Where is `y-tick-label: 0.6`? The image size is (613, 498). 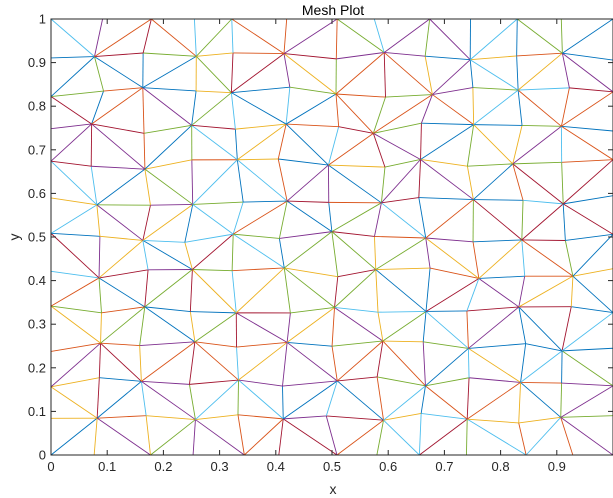
y-tick-label: 0.6 is located at coordinates (37, 193).